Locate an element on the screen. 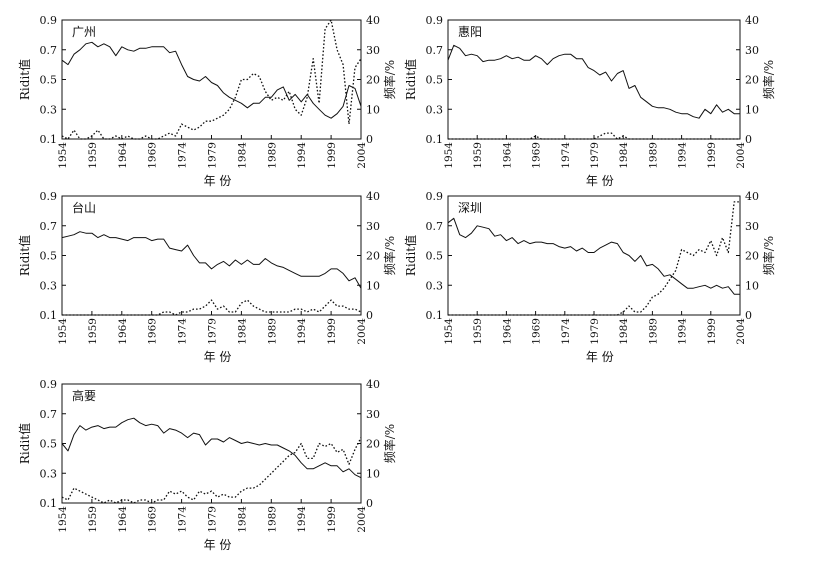 The image size is (817, 573). xtick-label: 2004 is located at coordinates (741, 331).